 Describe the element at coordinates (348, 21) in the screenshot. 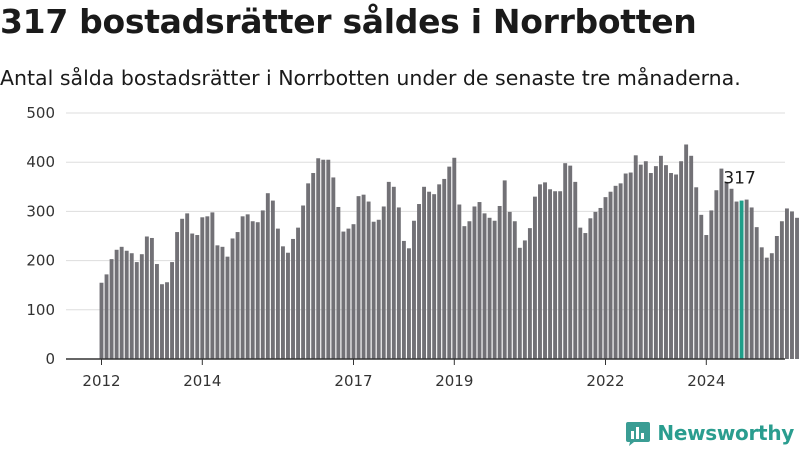

I see `chart-title: 317 bostadsrätter såldes i Norrbotten` at that location.